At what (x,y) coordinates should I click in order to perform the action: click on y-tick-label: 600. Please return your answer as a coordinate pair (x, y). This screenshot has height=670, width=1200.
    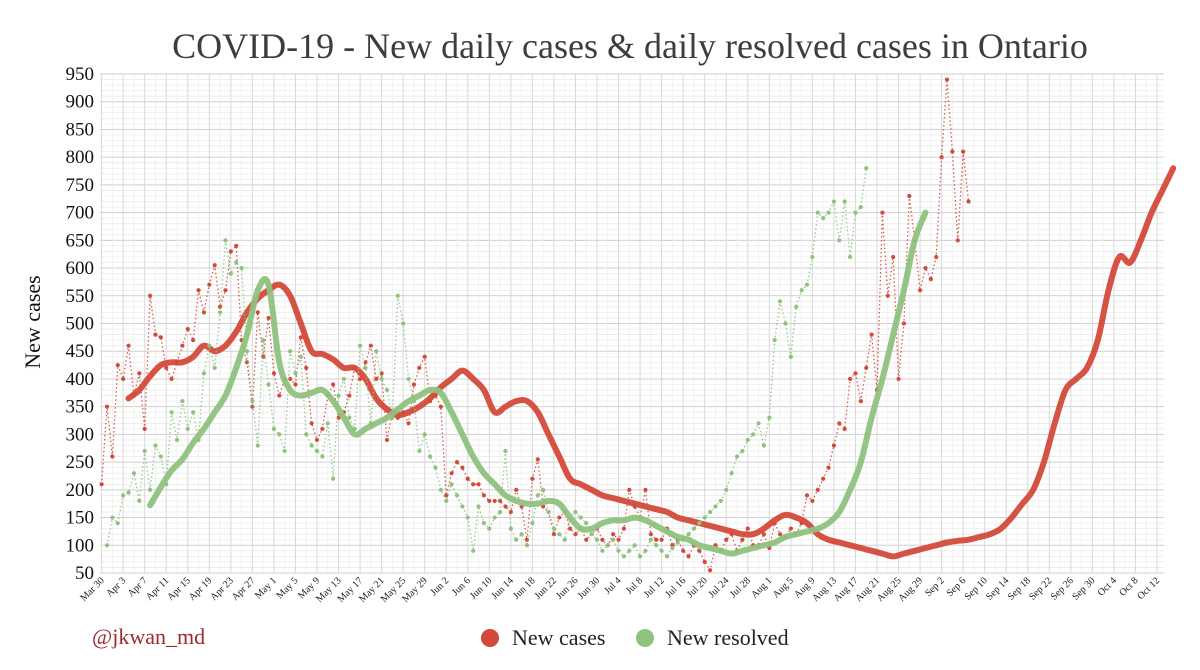
    Looking at the image, I should click on (80, 268).